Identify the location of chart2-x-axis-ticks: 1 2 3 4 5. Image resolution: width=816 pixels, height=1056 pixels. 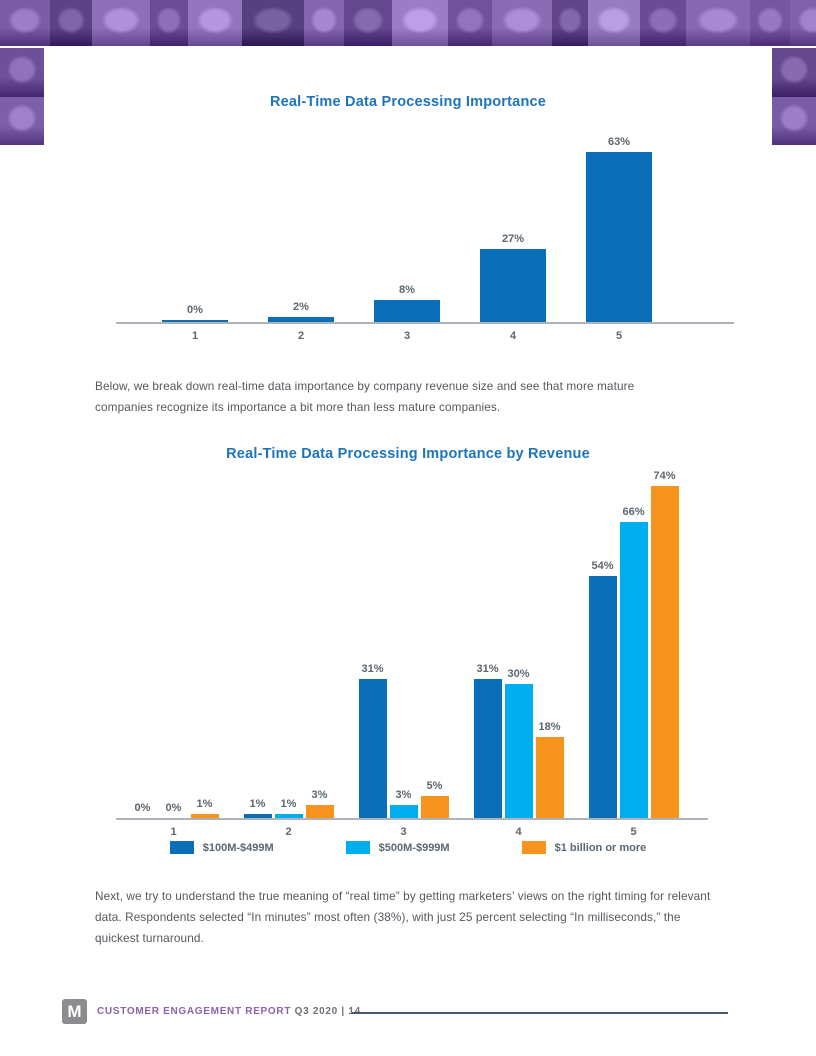
(412, 832).